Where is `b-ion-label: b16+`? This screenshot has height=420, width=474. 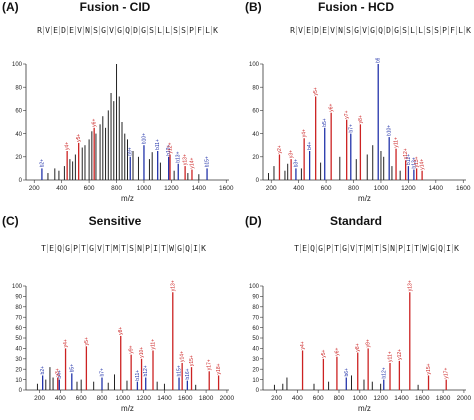
b-ion-label: b16+ is located at coordinates (188, 373).